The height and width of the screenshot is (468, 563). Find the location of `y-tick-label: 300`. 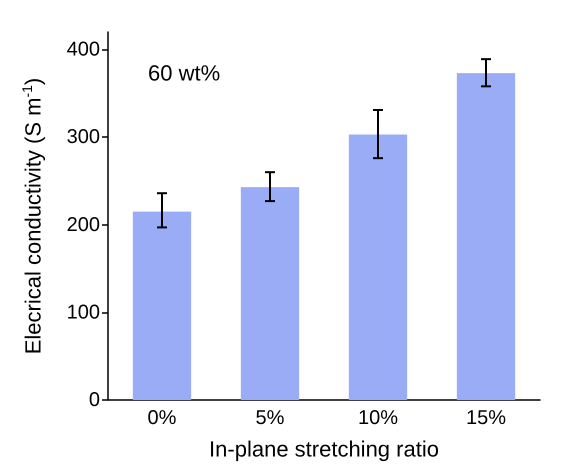

y-tick-label: 300 is located at coordinates (83, 137).